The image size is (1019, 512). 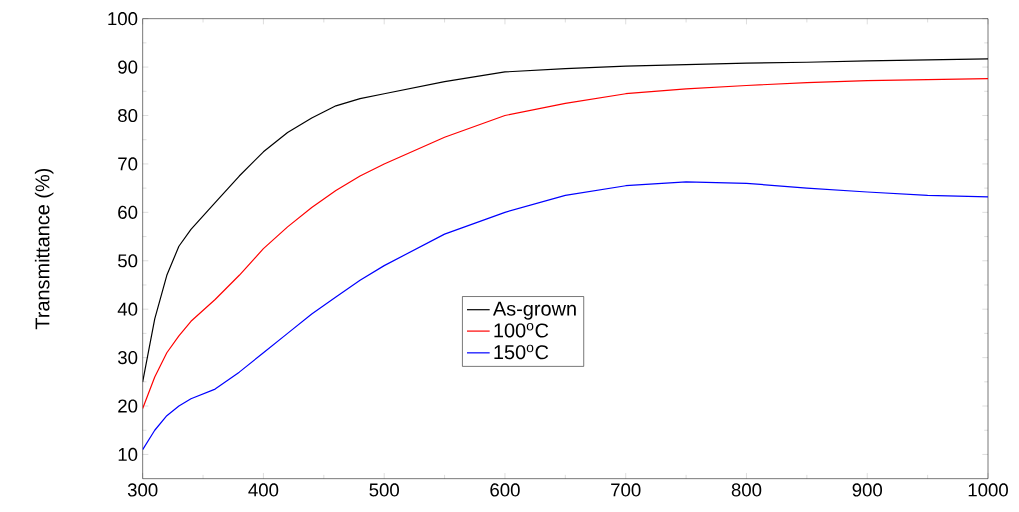 I want to click on x-tick-label: 500, so click(x=384, y=490).